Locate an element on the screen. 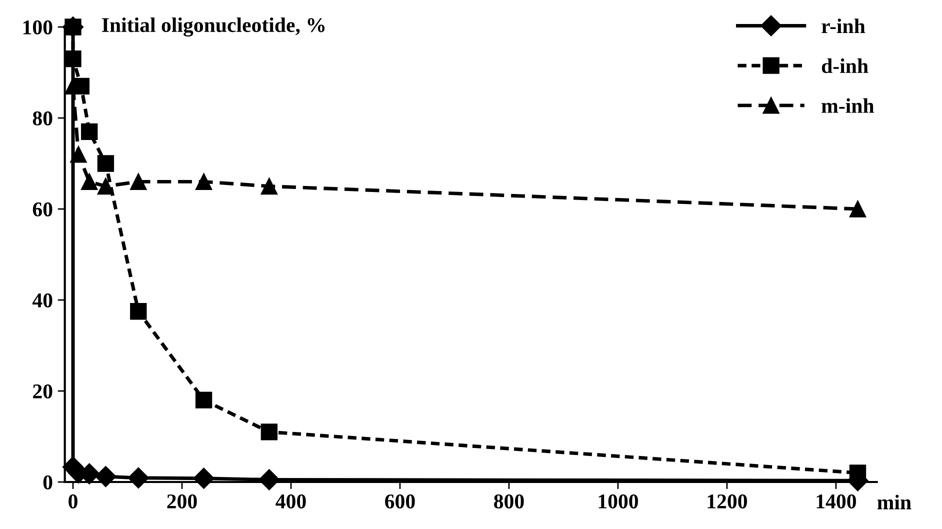  x-tick-label: 200 is located at coordinates (182, 501).